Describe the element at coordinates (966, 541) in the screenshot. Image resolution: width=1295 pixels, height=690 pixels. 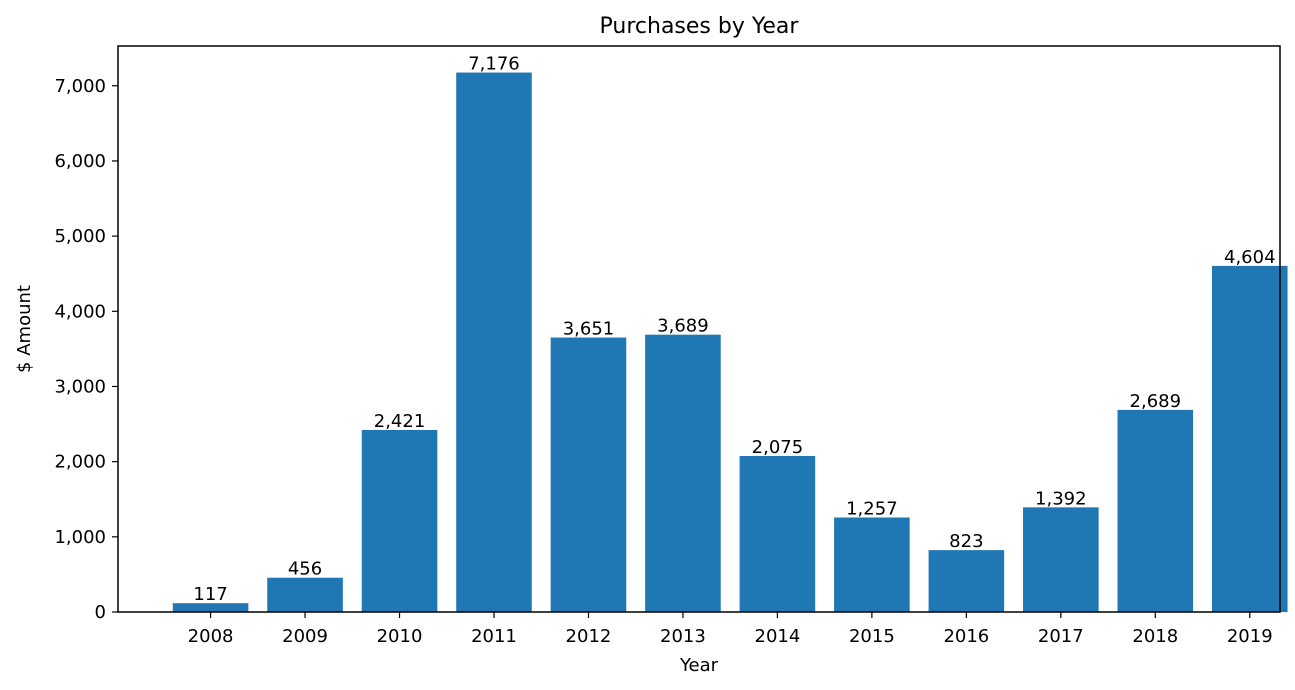
I see `data-label-2016: 823` at that location.